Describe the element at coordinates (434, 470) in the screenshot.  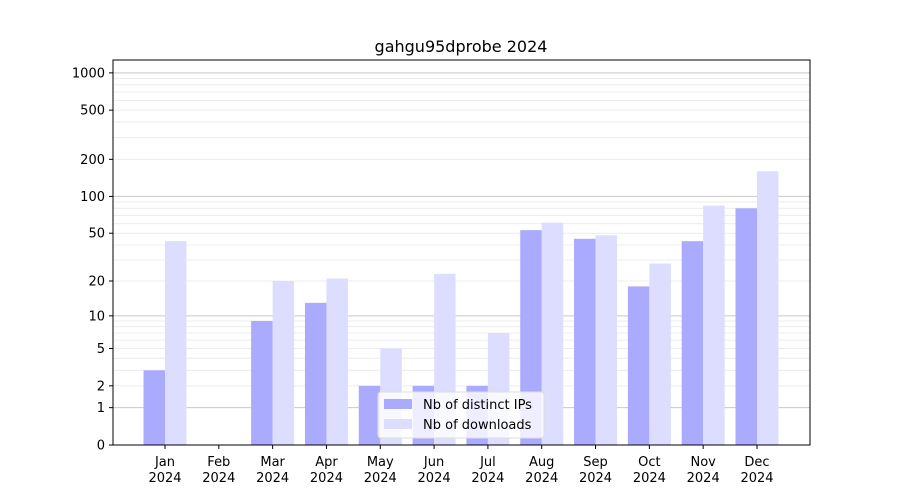
I see `x-tick-label: Jun 2024` at that location.